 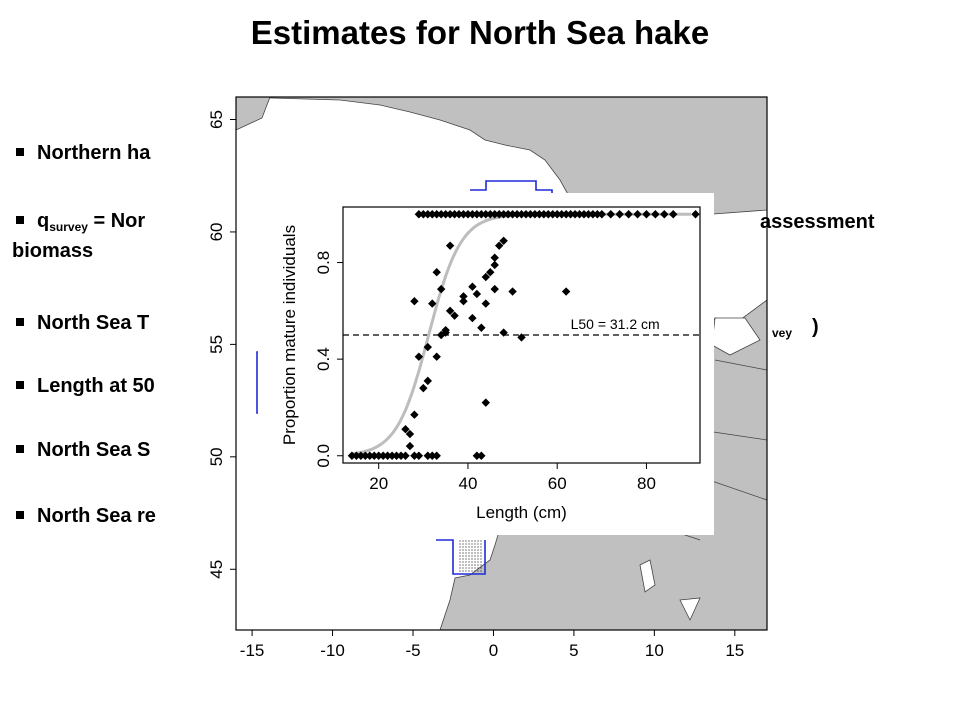 I want to click on map-y-tick-label: 65, so click(x=216, y=119).